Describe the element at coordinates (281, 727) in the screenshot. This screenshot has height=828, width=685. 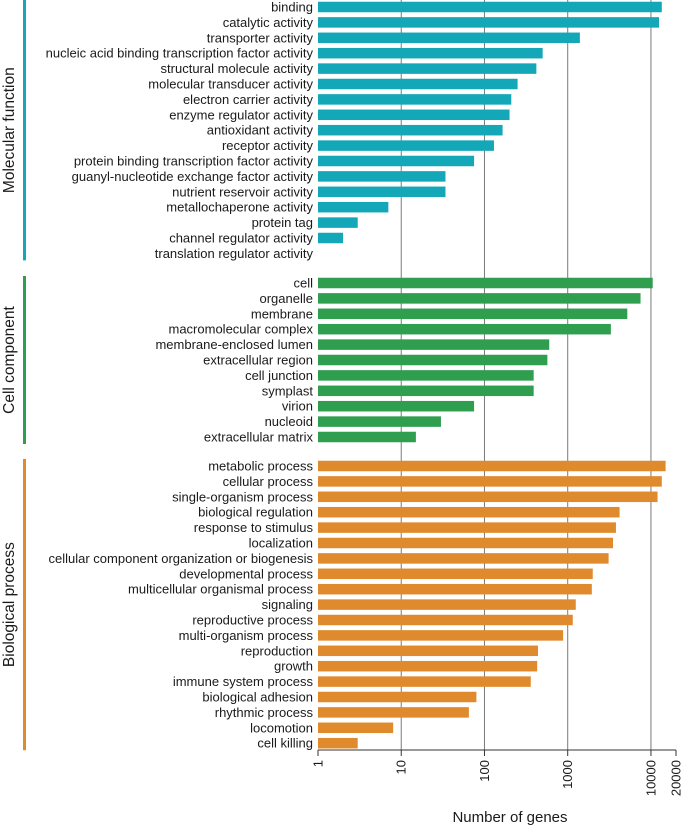
I see `category-label: locomotion` at that location.